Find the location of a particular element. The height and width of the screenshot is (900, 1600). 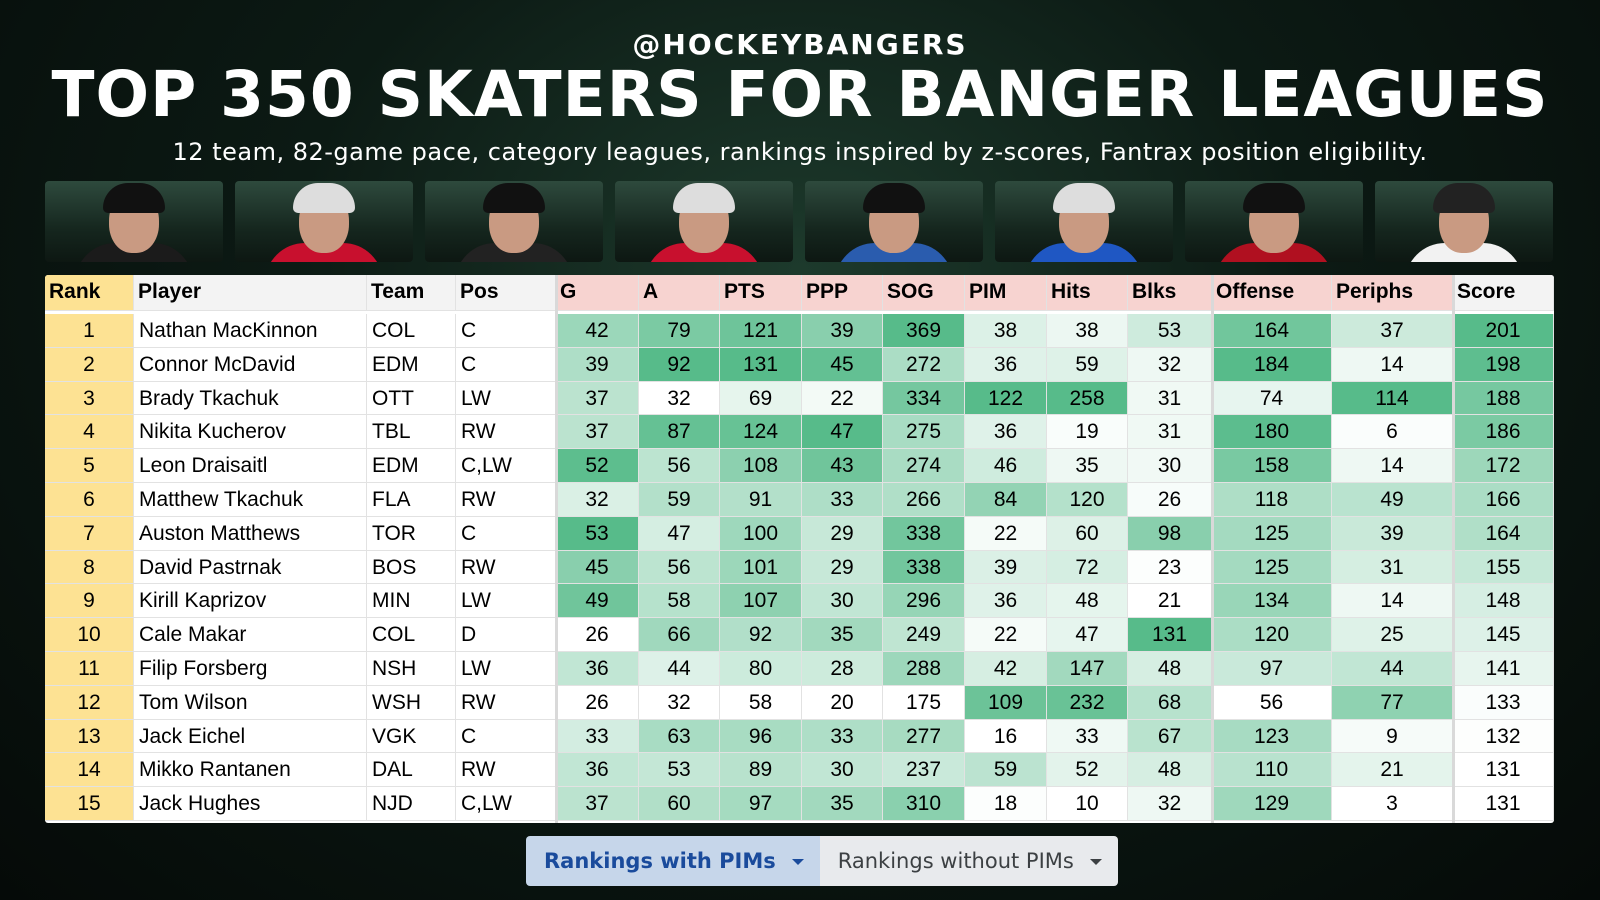

number-cell: 35 is located at coordinates (1087, 466).